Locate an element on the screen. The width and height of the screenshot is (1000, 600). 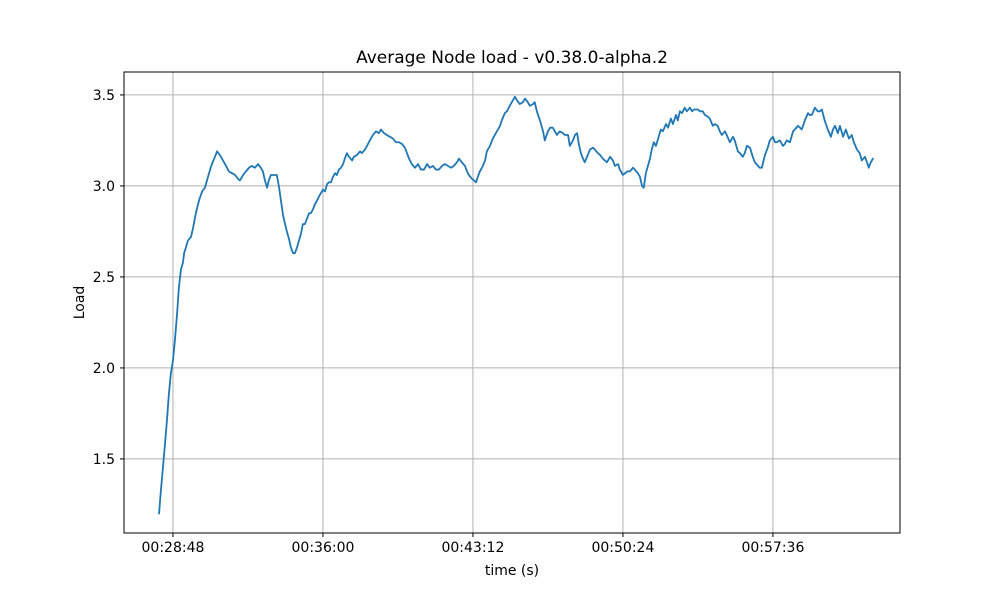
y-axis: 1.5 2.0 2.5 3.0 3.5 is located at coordinates (108, 278).